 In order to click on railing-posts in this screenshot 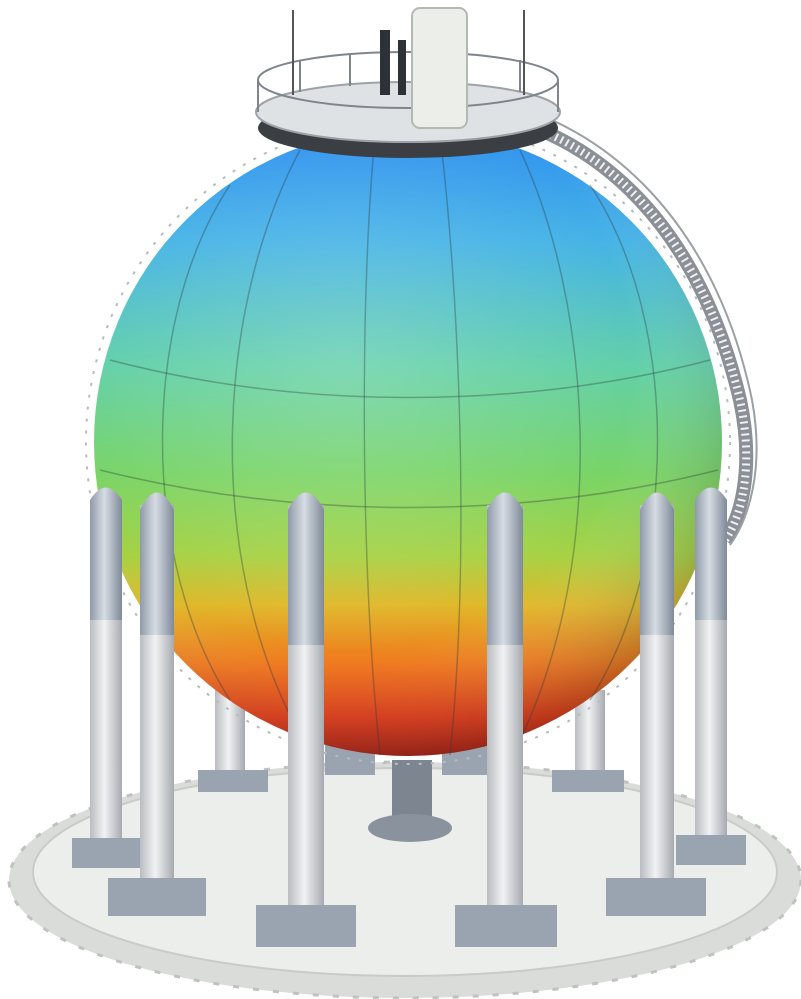, I will do `click(408, 83)`.